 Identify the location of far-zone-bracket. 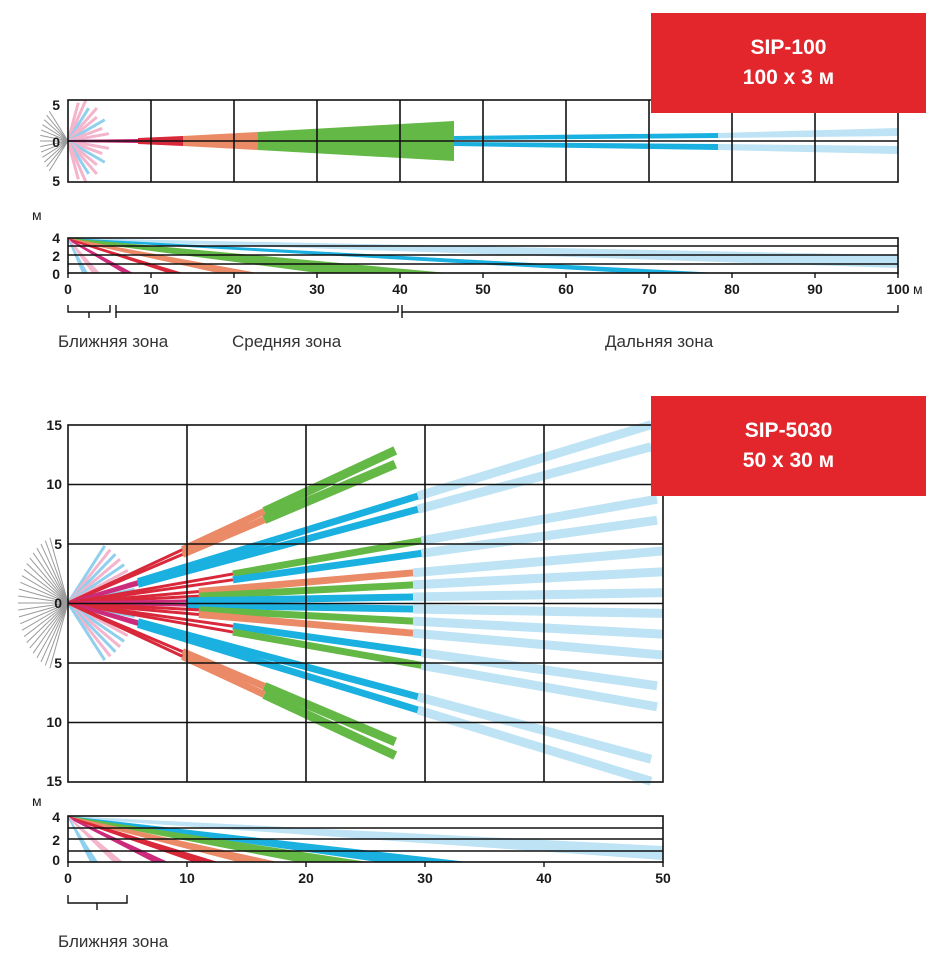
(650, 309).